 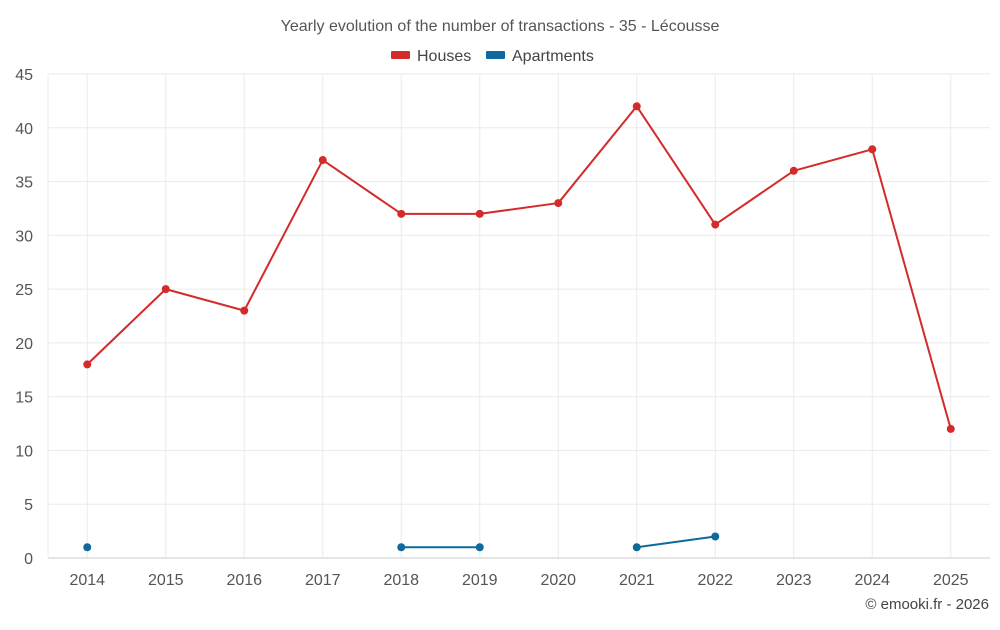 I want to click on x-tick-label: 2023, so click(x=794, y=580).